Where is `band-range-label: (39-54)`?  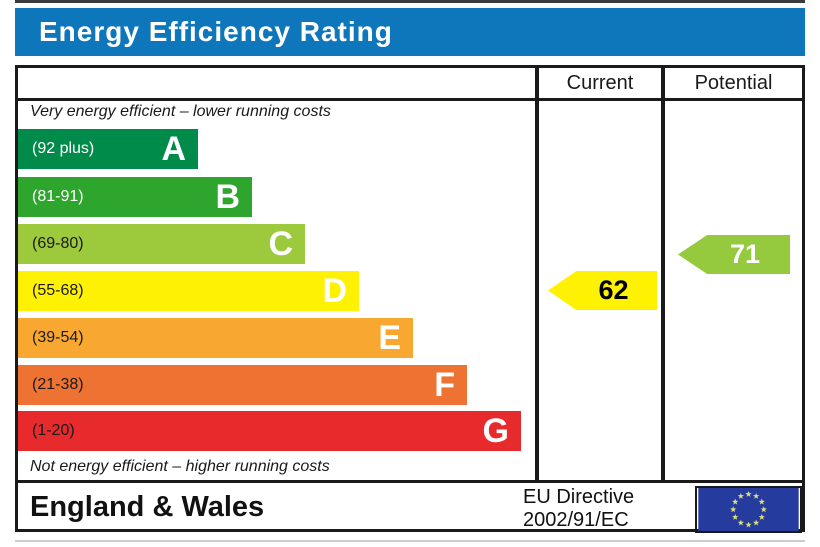 band-range-label: (39-54) is located at coordinates (58, 337).